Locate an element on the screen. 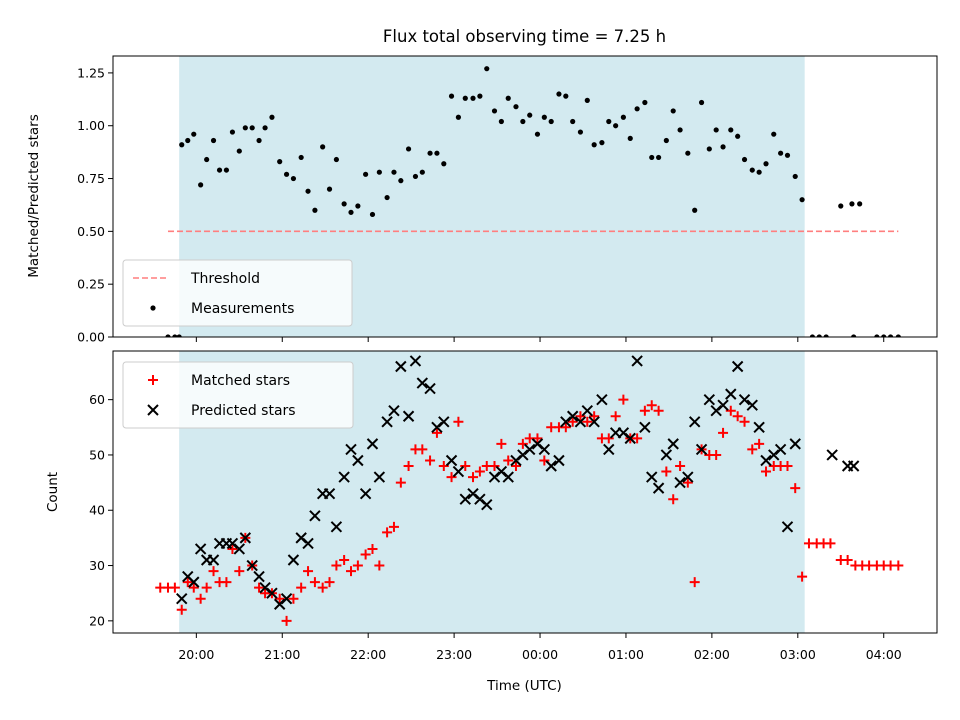  y-tick-label: 40 is located at coordinates (97, 510).